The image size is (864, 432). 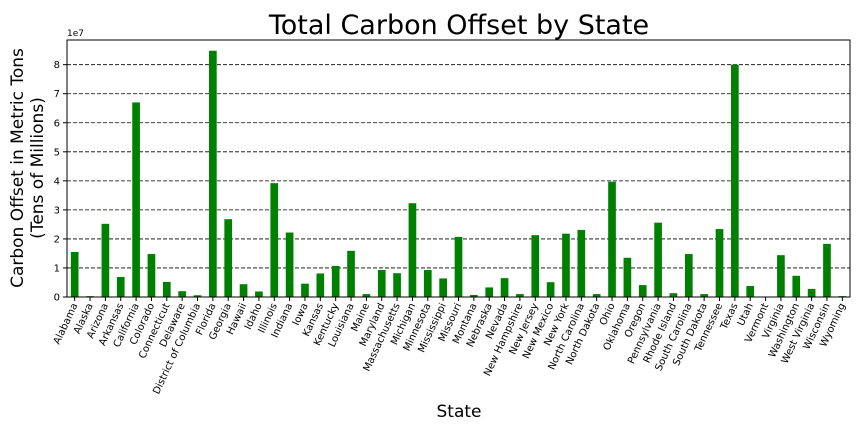 What do you see at coordinates (289, 264) in the screenshot?
I see `bar-indiana` at bounding box center [289, 264].